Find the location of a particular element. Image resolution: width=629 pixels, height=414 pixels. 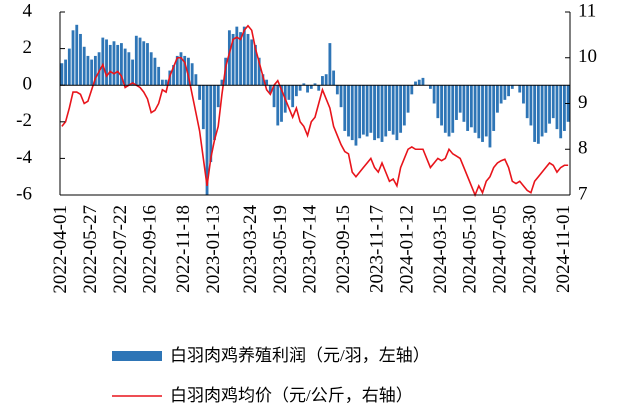

x-tick-label: 2024-11-01 is located at coordinates (563, 249).